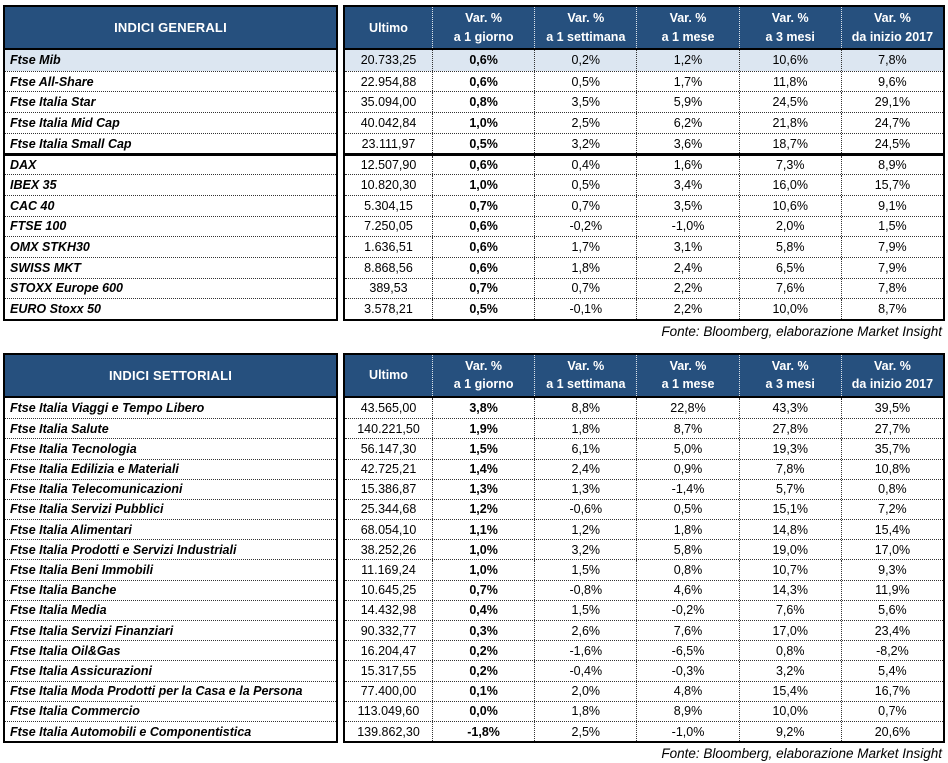  Describe the element at coordinates (790, 36) in the screenshot. I see `var-header-line2: a 3 mesi` at that location.